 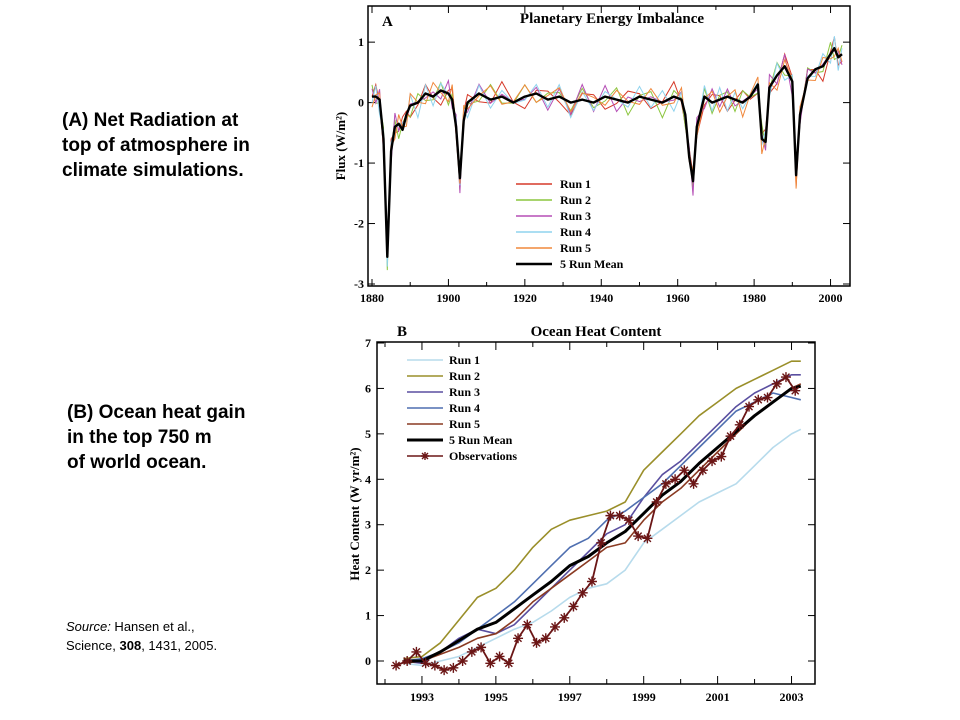 I want to click on caption-a-line-2: top of atmosphere in, so click(x=156, y=145).